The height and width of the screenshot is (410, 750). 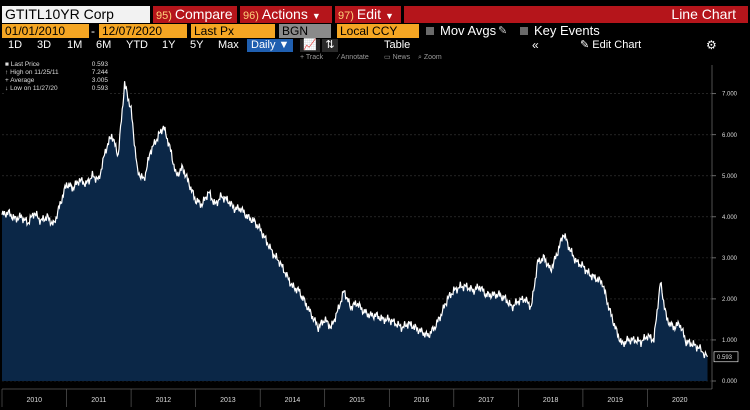 I want to click on x-tick-label: 2013, so click(x=228, y=400).